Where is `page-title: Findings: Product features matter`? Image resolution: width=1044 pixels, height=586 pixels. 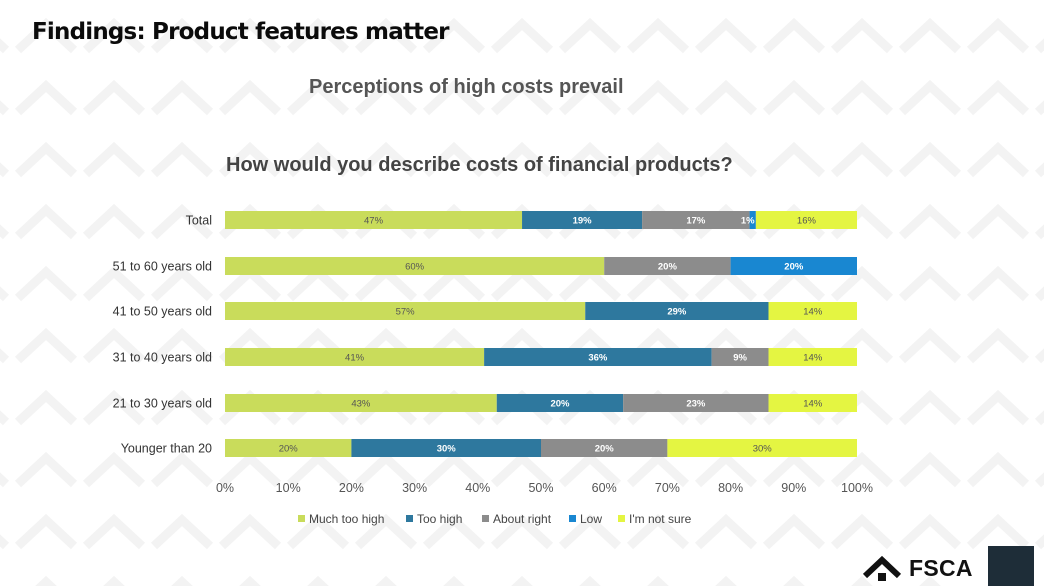
page-title: Findings: Product features matter is located at coordinates (240, 32).